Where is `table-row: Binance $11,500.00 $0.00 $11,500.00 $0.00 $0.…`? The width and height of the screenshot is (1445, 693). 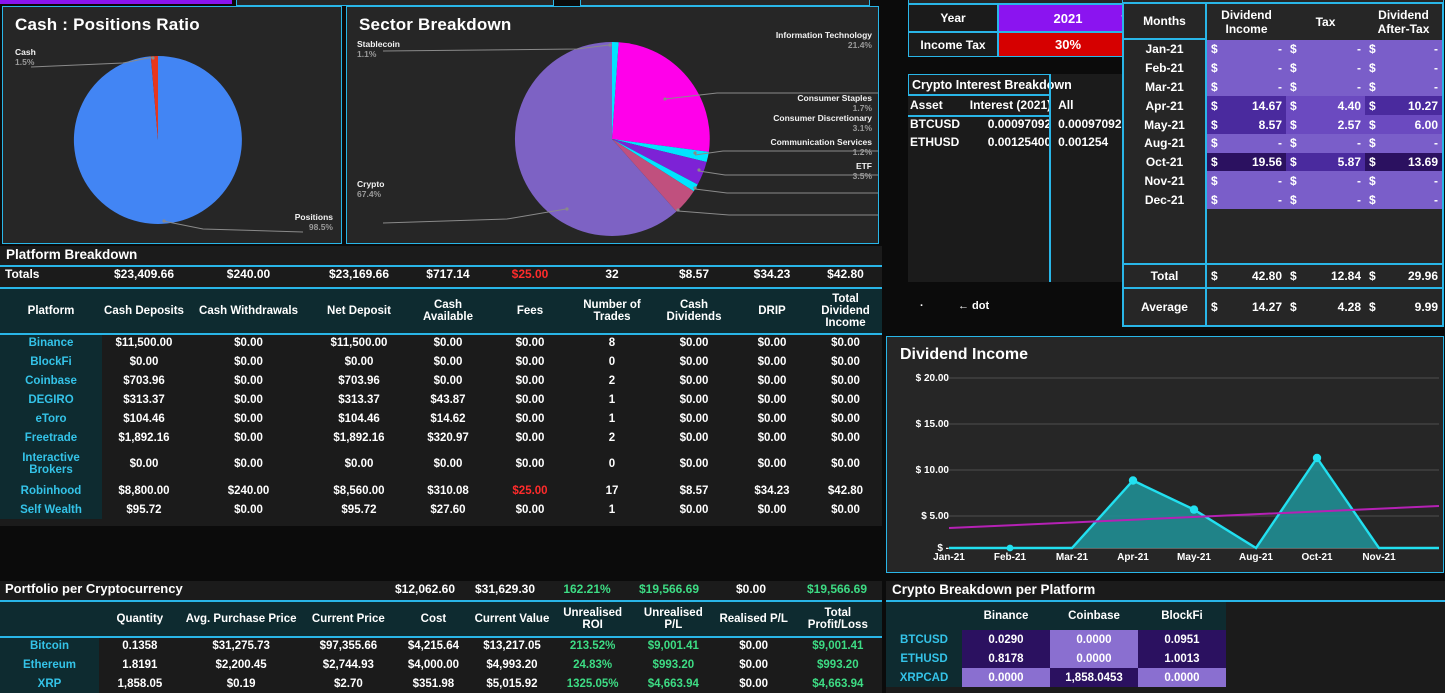 table-row: Binance $11,500.00 $0.00 $11,500.00 $0.00 $0.… is located at coordinates (441, 342).